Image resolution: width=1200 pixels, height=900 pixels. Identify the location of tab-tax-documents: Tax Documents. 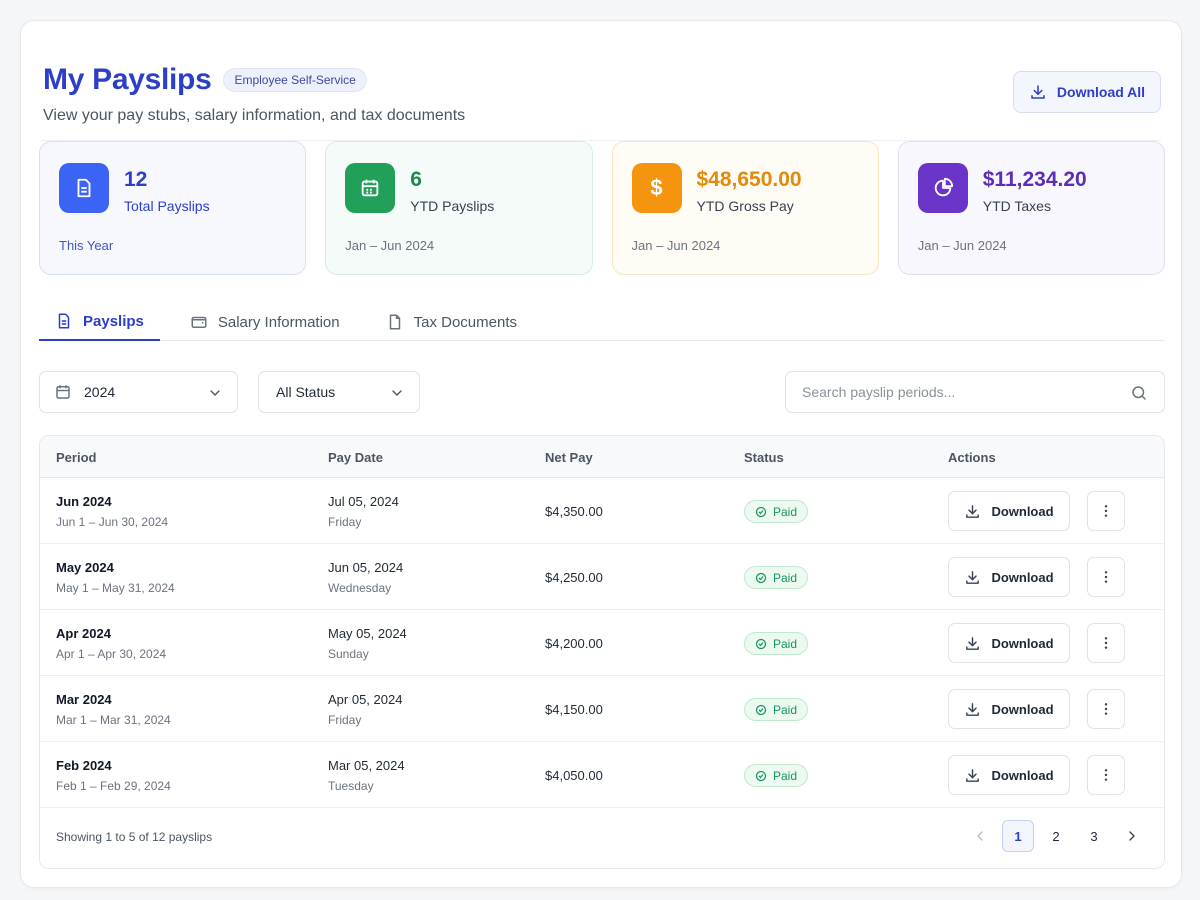
(451, 322).